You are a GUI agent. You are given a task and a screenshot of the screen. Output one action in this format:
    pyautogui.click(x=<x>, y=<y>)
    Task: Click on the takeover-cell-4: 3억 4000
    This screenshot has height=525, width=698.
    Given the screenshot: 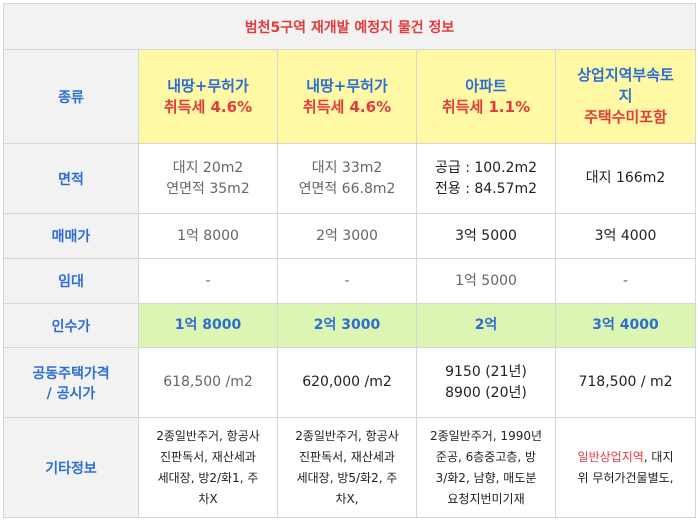 What is the action you would take?
    pyautogui.click(x=625, y=325)
    